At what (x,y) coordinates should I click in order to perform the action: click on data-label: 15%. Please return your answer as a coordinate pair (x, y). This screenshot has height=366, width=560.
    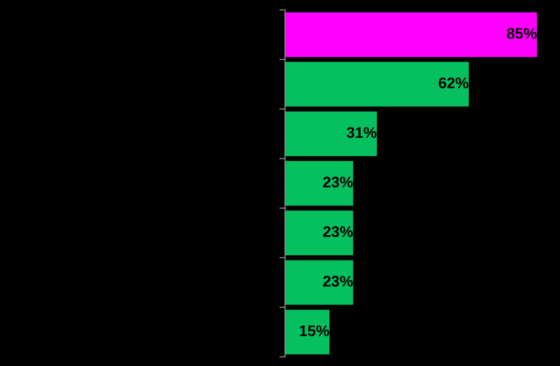
    Looking at the image, I should click on (315, 330).